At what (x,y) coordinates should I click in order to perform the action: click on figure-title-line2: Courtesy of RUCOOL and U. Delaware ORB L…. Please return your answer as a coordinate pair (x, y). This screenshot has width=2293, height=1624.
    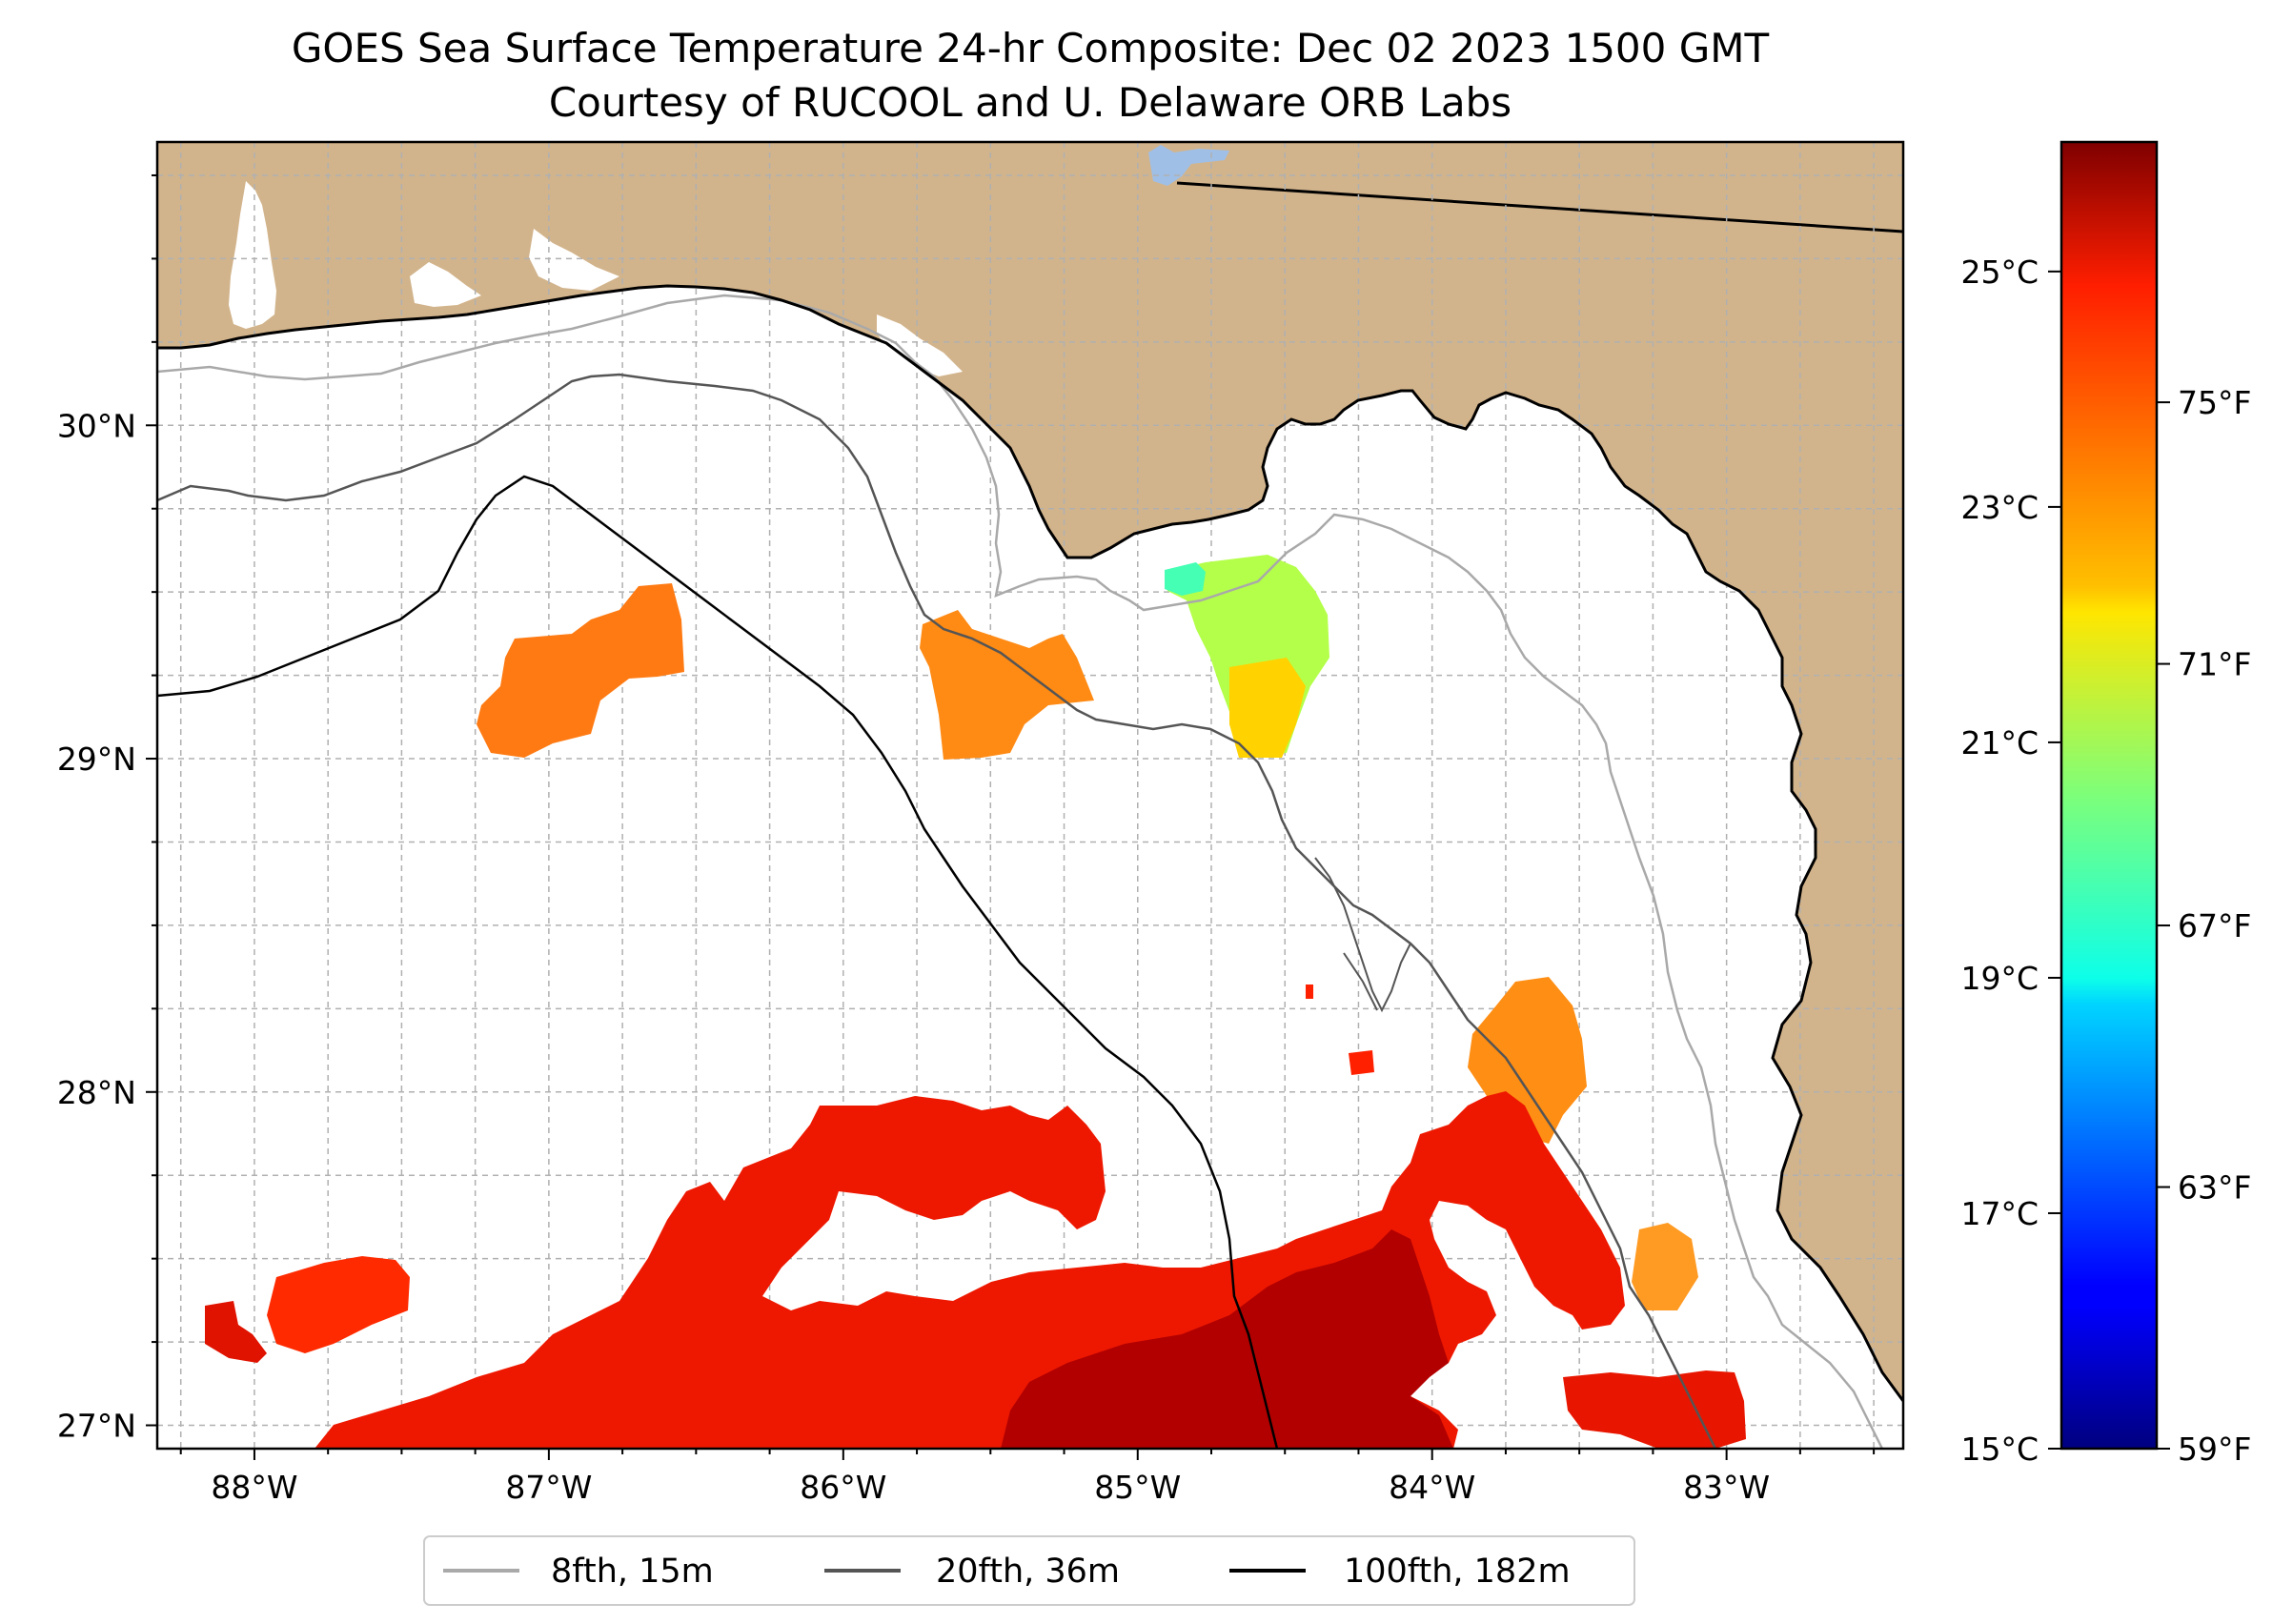
    Looking at the image, I should click on (1030, 102).